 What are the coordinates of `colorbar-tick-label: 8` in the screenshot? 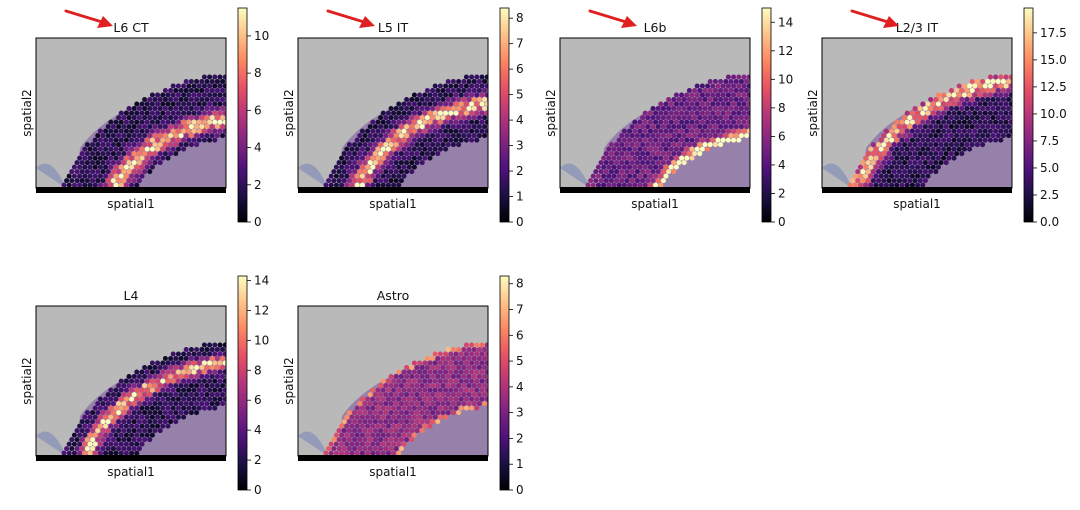 It's located at (520, 284).